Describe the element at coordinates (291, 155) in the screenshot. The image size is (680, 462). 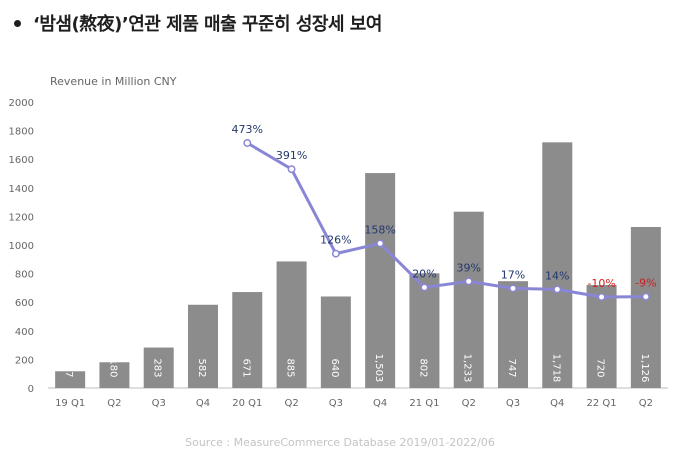
I see `growth-label: 391%` at that location.